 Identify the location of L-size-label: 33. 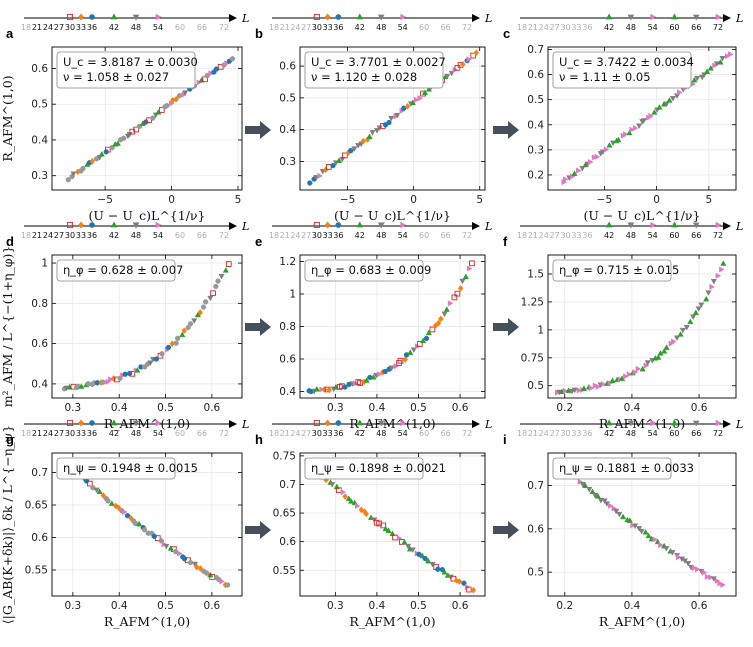
(576, 27).